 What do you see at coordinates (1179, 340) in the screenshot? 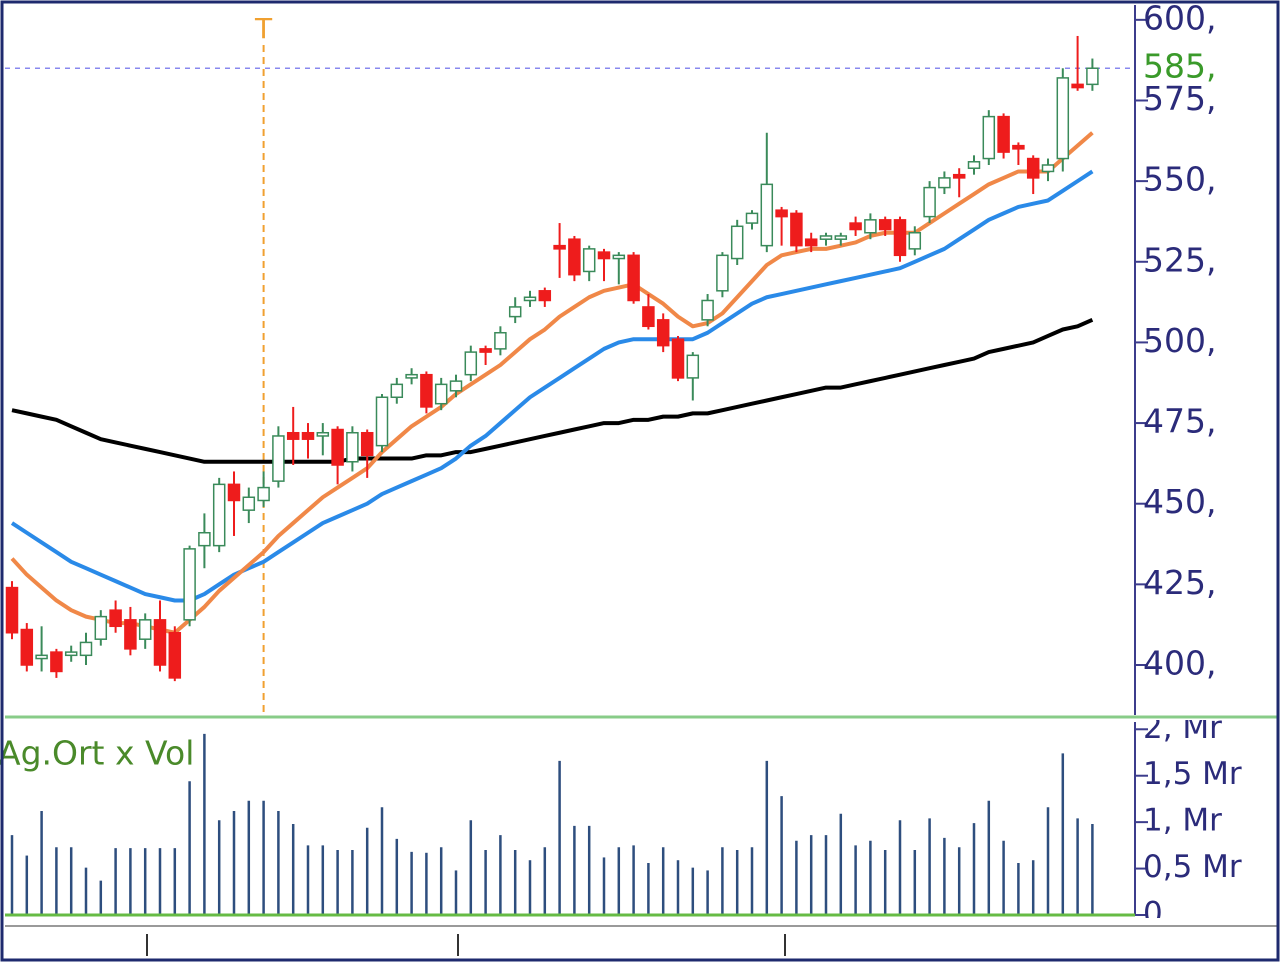
I see `y-tick-label: 500,` at bounding box center [1179, 340].